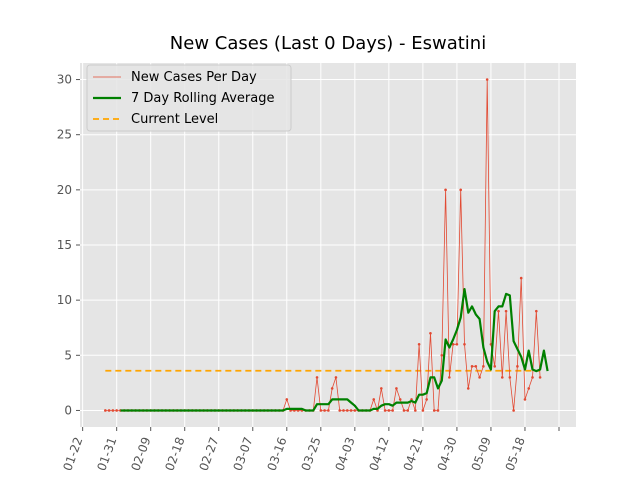 The image size is (640, 480). I want to click on legend-label: Current Level, so click(174, 119).